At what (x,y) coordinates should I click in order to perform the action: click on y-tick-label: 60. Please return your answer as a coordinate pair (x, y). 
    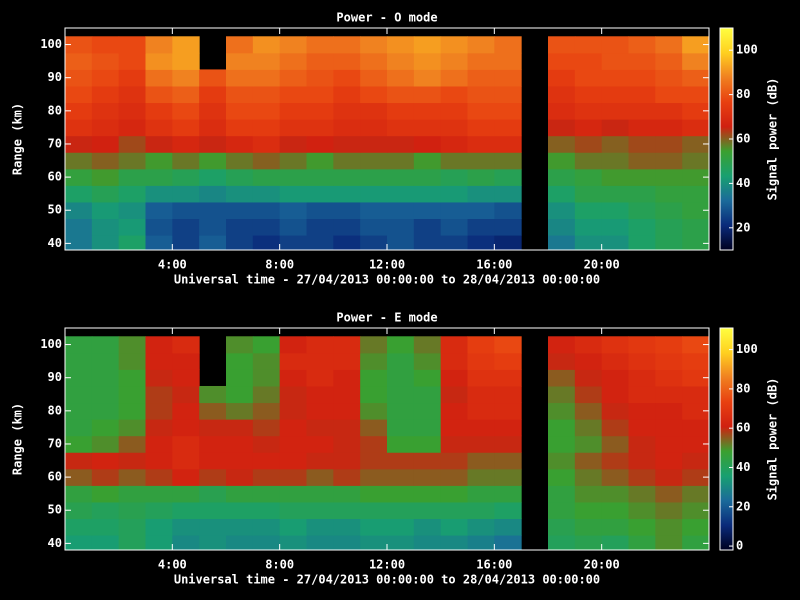
    Looking at the image, I should click on (55, 177).